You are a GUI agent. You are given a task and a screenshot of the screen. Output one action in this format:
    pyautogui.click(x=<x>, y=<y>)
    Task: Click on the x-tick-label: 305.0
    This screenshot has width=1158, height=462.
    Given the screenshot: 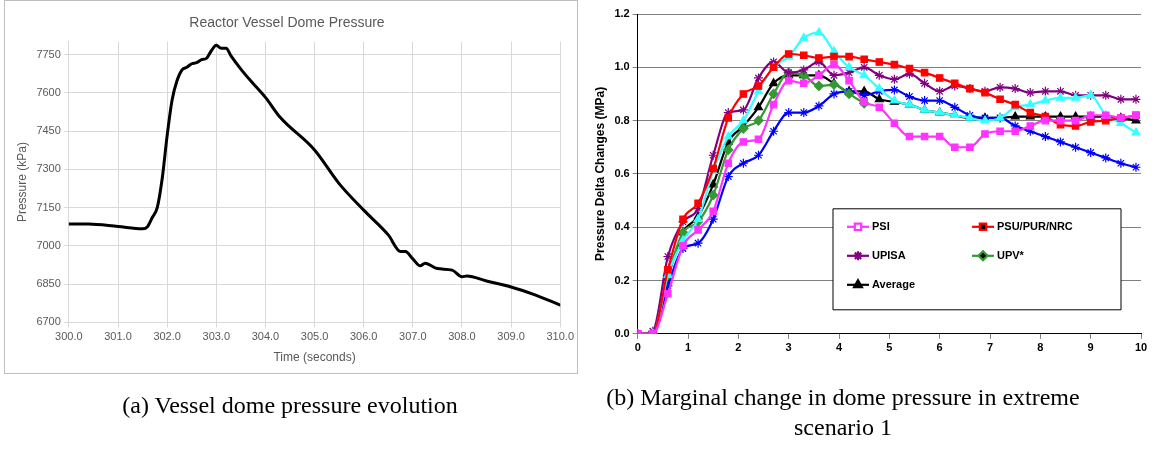 What is the action you would take?
    pyautogui.click(x=314, y=336)
    